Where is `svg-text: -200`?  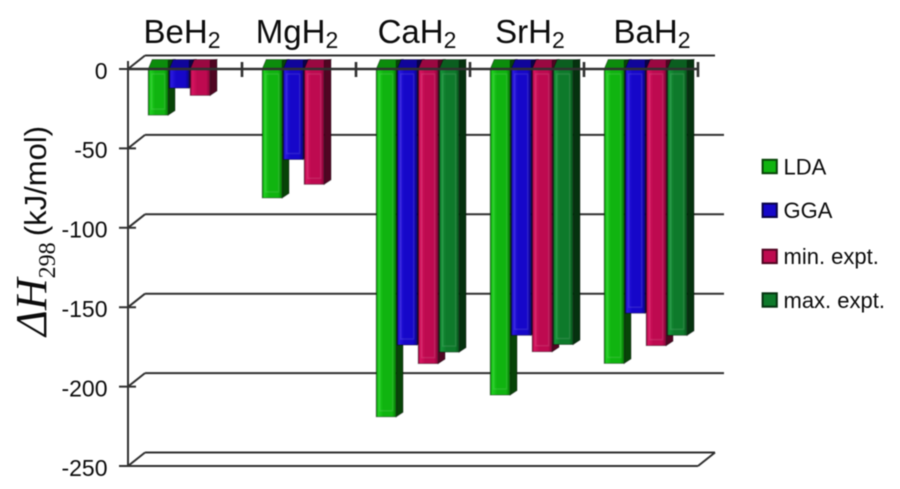
svg-text: -200 is located at coordinates (84, 388).